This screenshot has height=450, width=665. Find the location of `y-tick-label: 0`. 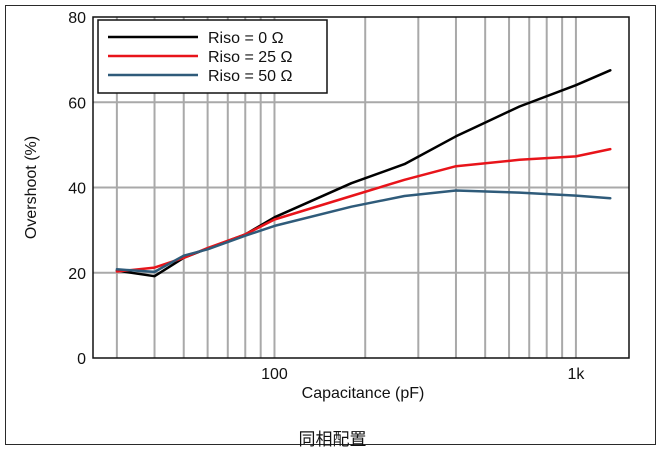

y-tick-label: 0 is located at coordinates (81, 359).